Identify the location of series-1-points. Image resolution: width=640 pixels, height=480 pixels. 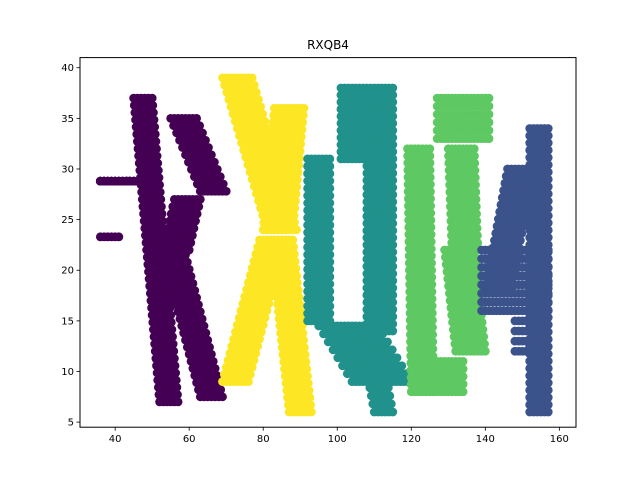
(267, 245).